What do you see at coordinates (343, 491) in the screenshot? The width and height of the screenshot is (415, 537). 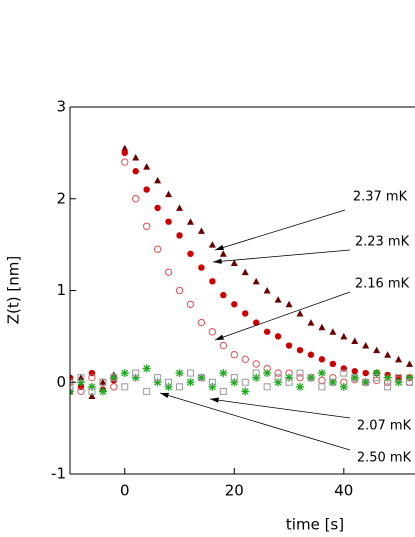 I see `x-tick-label: 40` at bounding box center [343, 491].